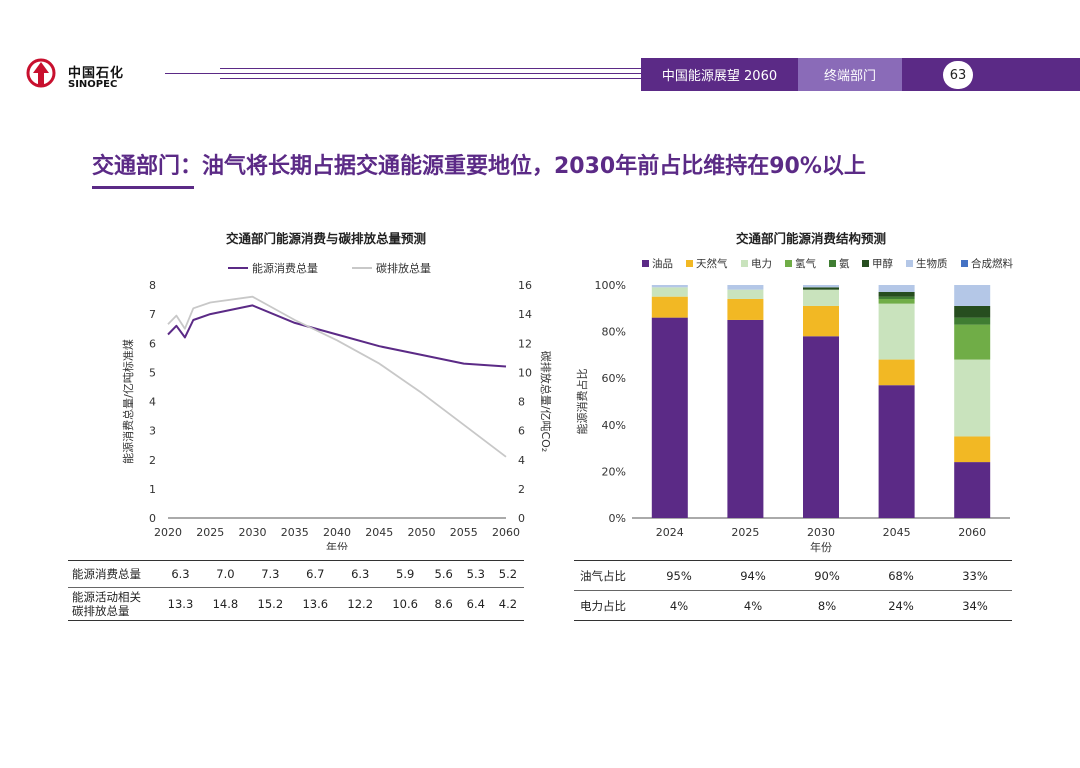 The height and width of the screenshot is (768, 1080). What do you see at coordinates (101, 611) in the screenshot?
I see `row-label-line: 碳排放总量` at bounding box center [101, 611].